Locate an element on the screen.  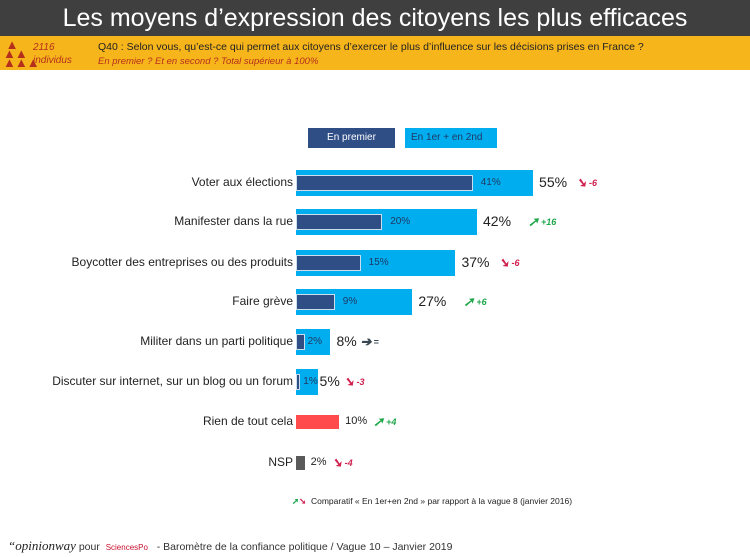
label-total: 55% is located at coordinates (553, 182).